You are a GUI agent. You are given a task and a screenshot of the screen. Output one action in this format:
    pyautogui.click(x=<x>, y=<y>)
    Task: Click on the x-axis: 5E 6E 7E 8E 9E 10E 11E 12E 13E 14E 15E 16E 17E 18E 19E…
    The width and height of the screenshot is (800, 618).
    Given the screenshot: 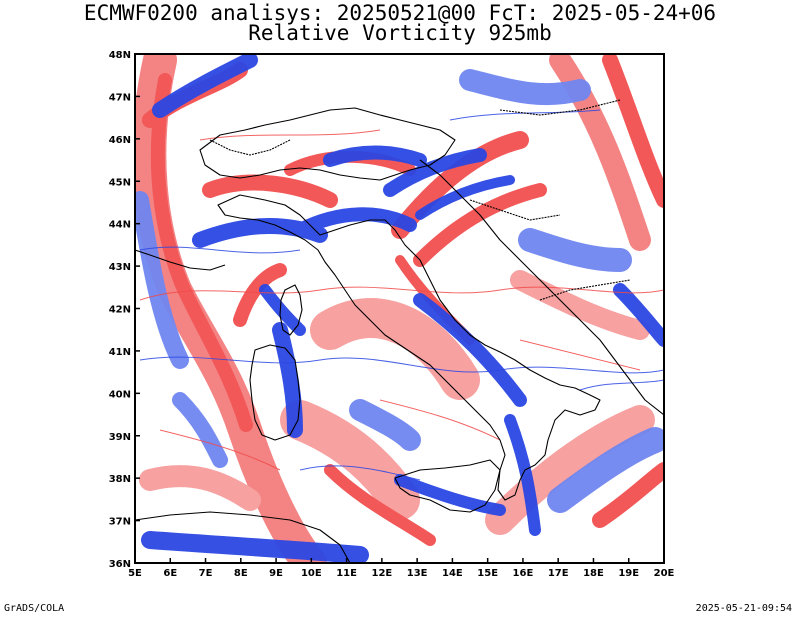 What is the action you would take?
    pyautogui.click(x=401, y=568)
    